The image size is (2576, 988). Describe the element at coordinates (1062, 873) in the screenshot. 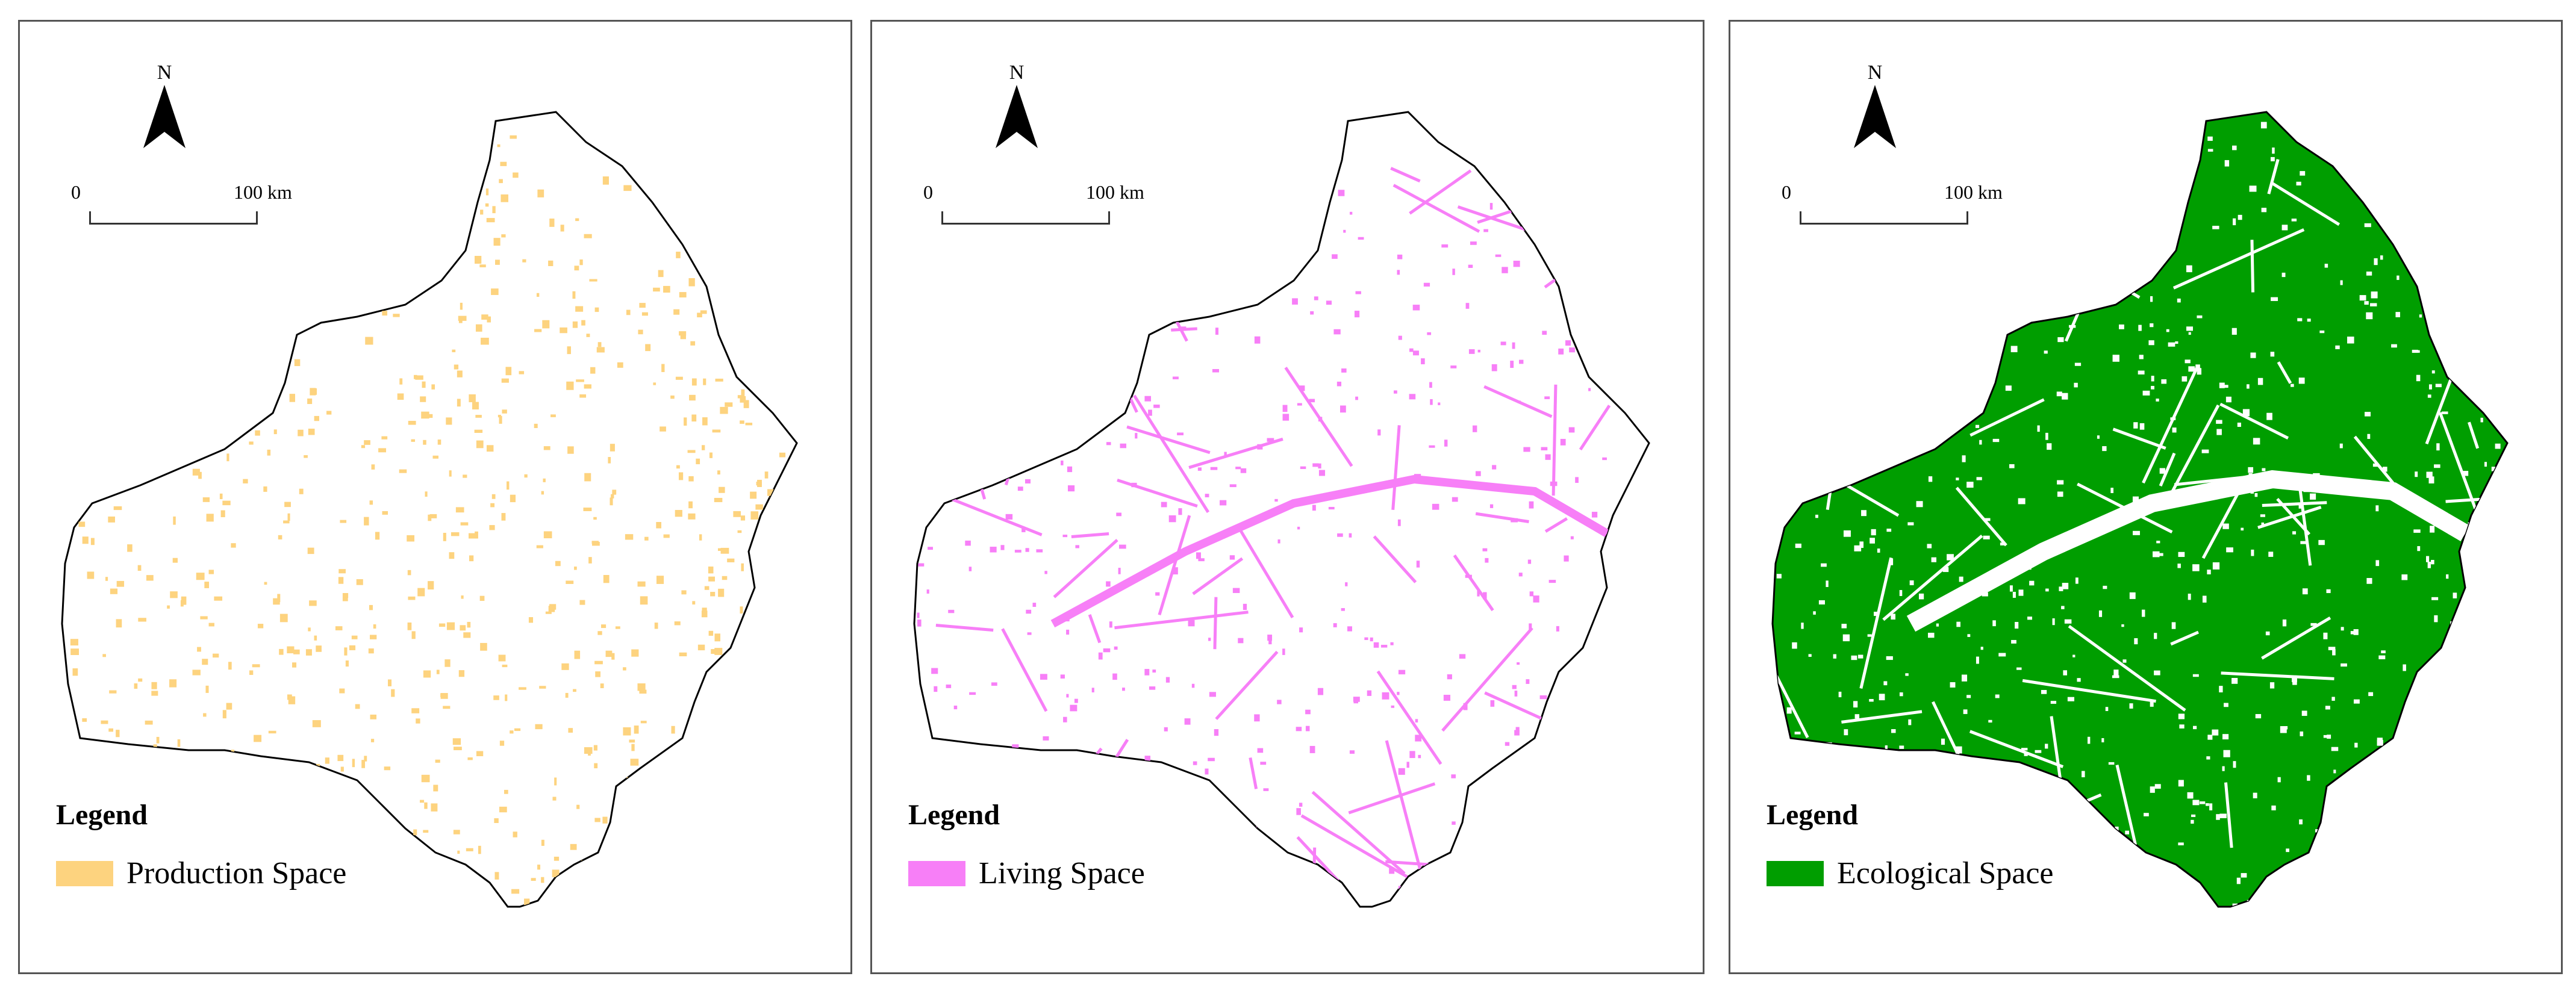

I see `legend-label: Living Space` at that location.